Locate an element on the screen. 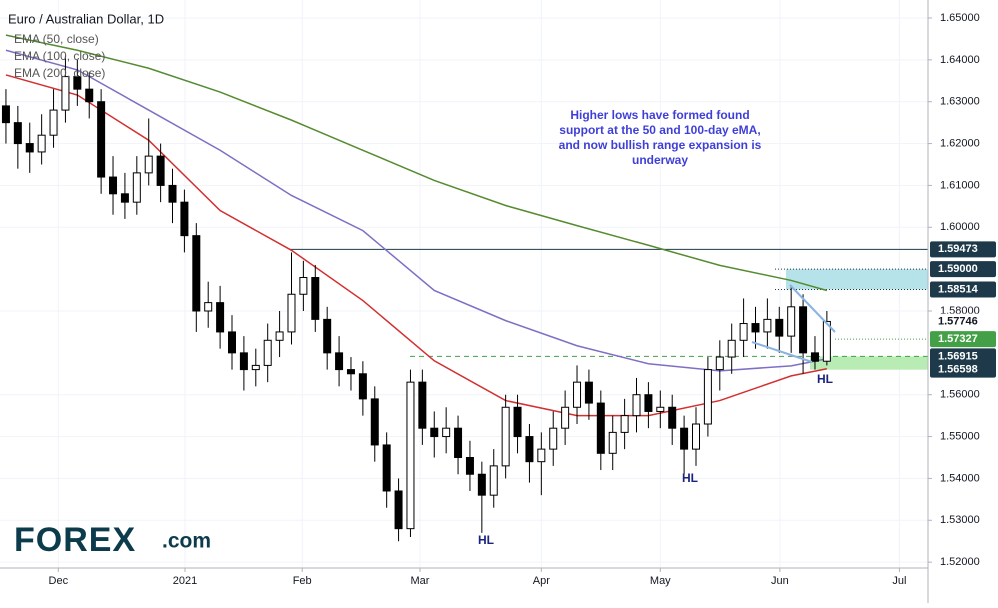 The height and width of the screenshot is (608, 998). annotation: and now bullish range expansion is is located at coordinates (660, 145).